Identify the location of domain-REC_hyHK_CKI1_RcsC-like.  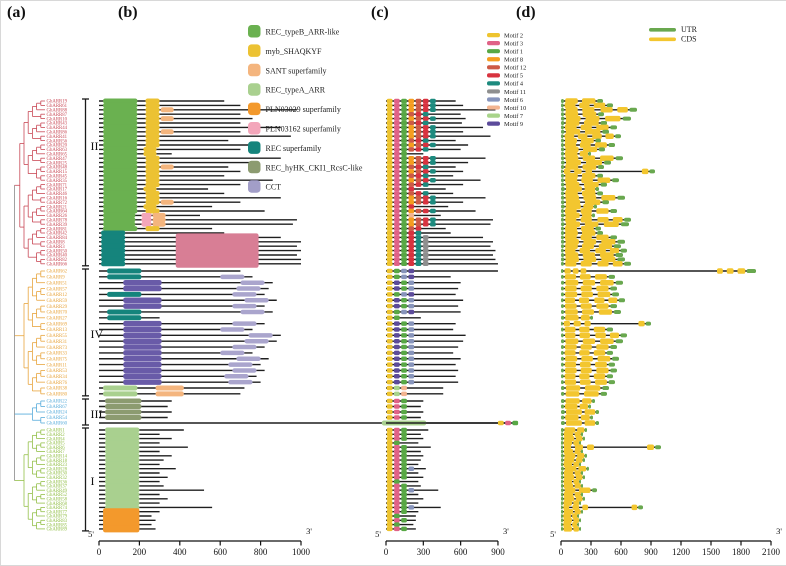
(123, 412).